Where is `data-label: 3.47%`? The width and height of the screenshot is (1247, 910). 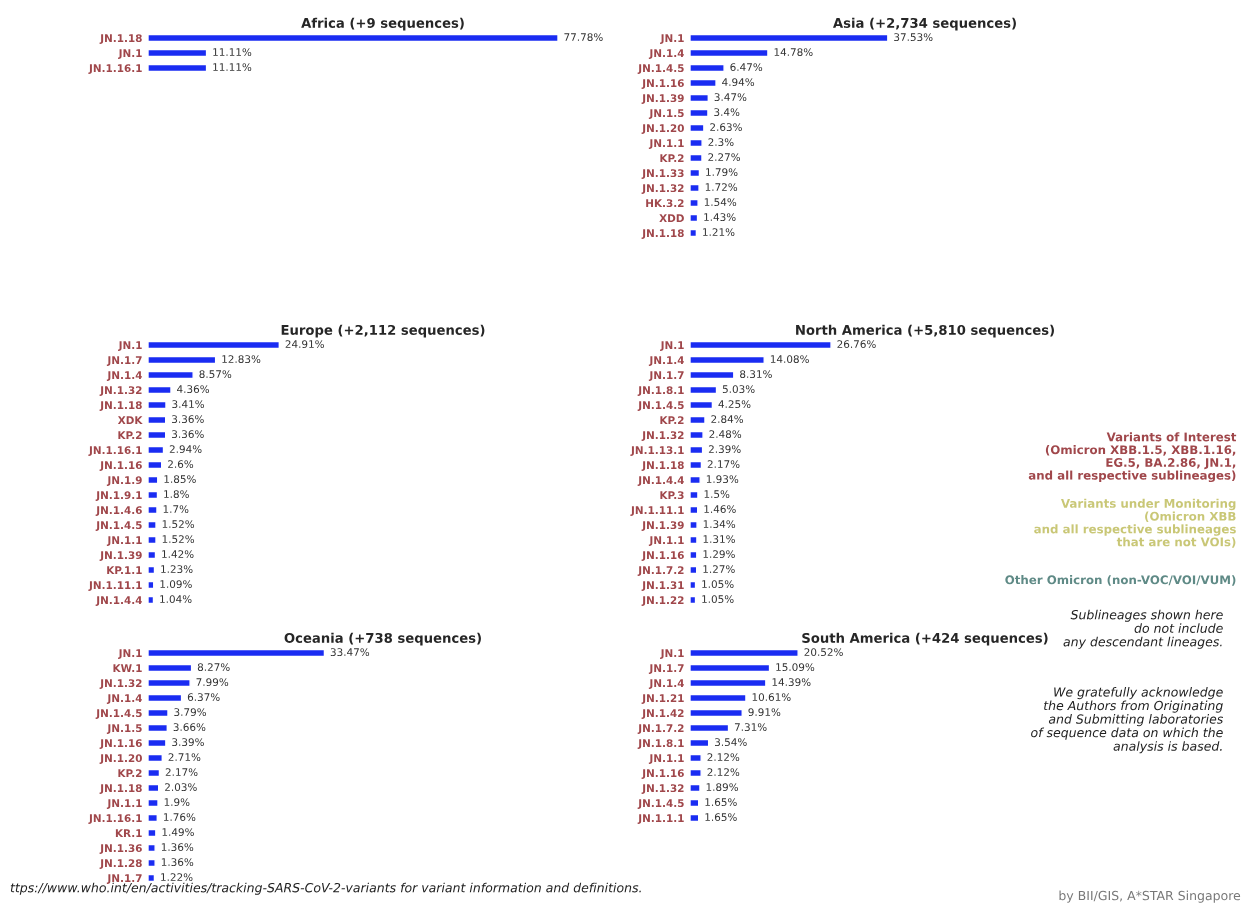 data-label: 3.47% is located at coordinates (730, 97).